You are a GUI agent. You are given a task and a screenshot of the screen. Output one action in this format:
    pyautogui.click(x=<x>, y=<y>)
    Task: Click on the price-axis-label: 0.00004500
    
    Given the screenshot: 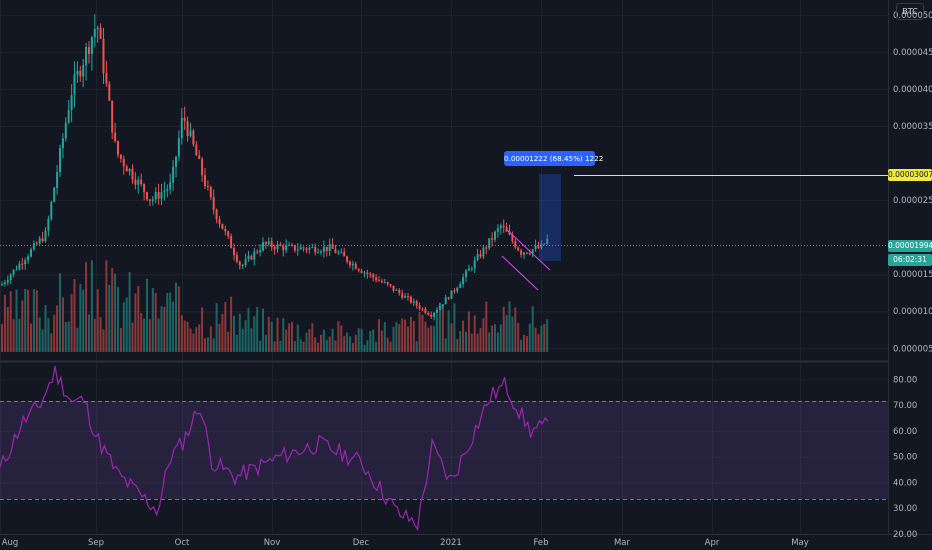 What is the action you would take?
    pyautogui.click(x=912, y=53)
    